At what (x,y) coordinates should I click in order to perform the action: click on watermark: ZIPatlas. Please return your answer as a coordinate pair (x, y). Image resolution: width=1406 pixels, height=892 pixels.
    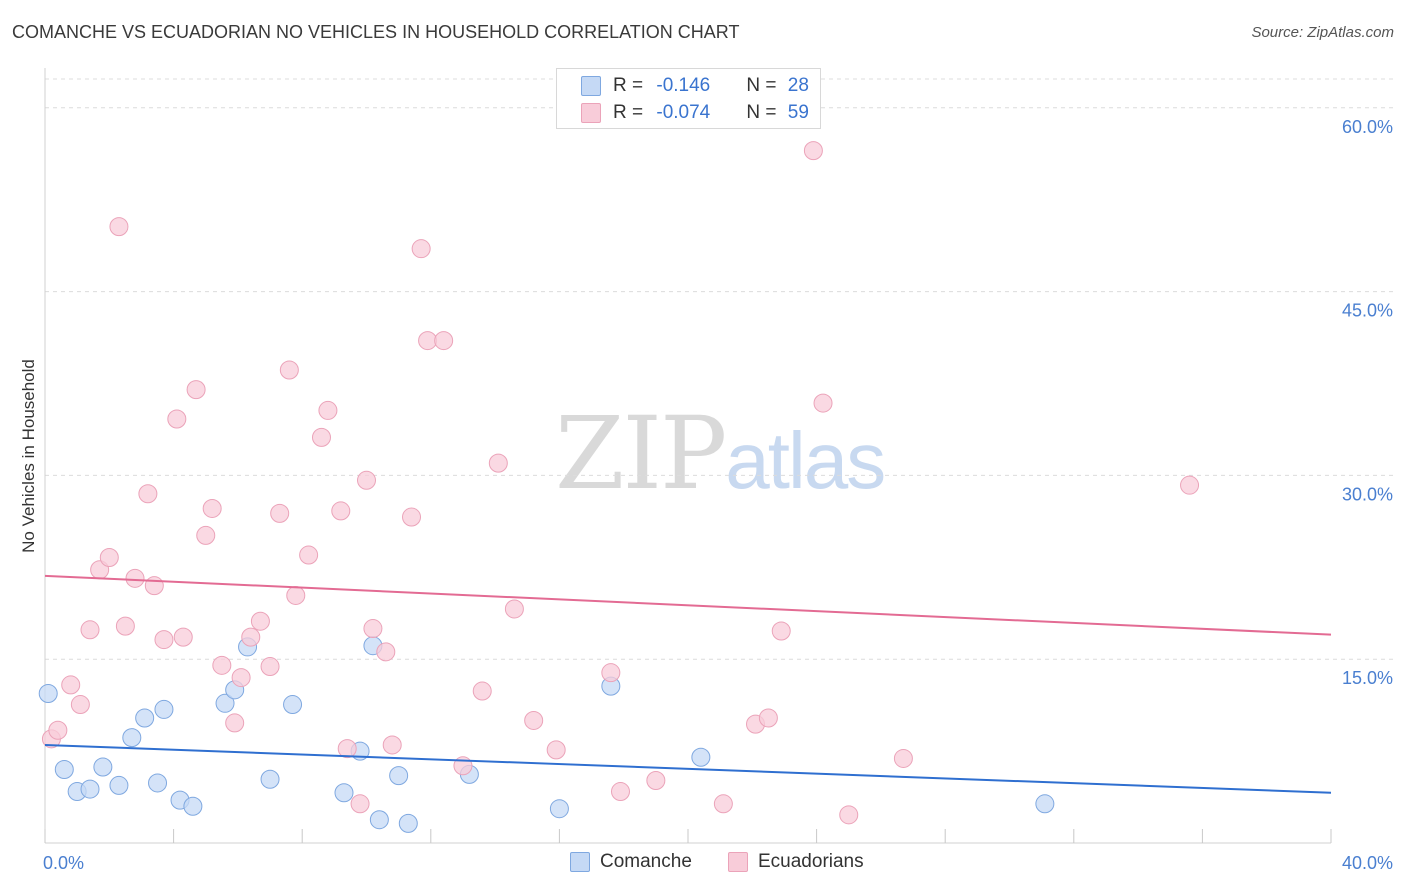
    Looking at the image, I should click on (720, 453).